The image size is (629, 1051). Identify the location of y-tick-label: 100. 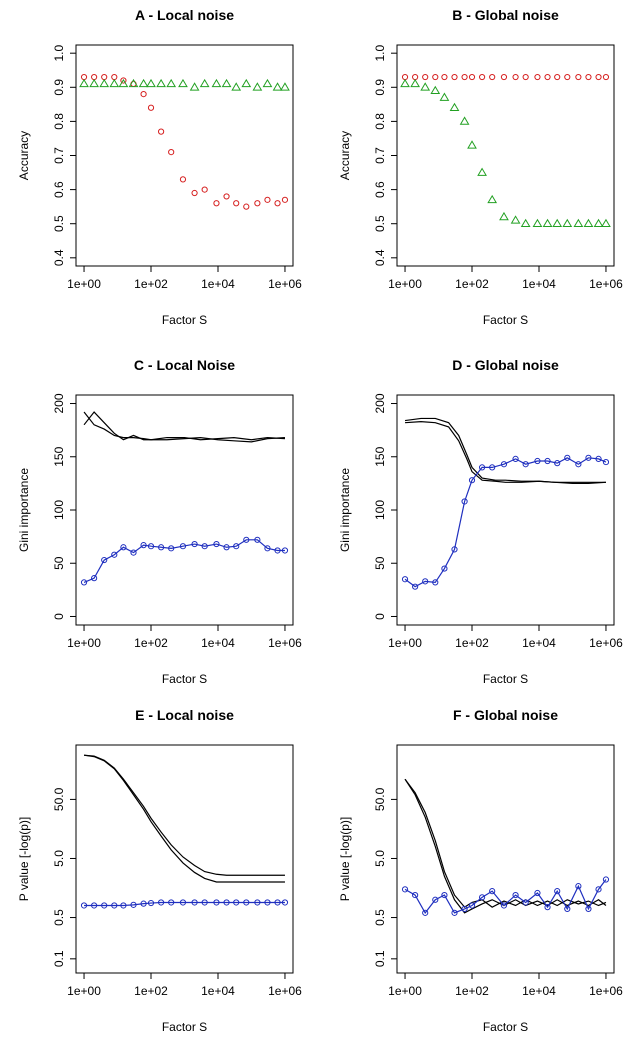
(59, 510).